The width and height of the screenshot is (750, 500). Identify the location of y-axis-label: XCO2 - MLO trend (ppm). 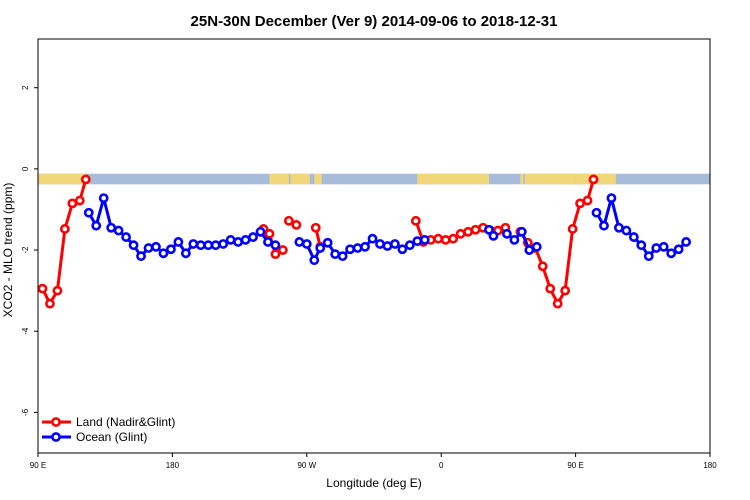
(8, 250).